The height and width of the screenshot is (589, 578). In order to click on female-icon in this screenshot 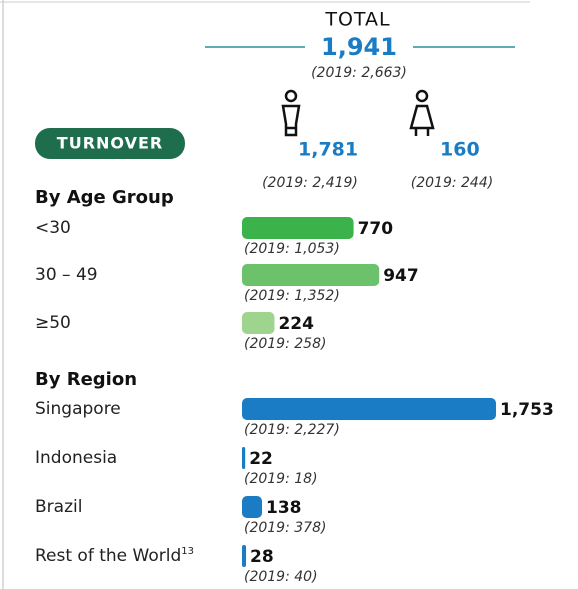, I will do `click(422, 112)`.